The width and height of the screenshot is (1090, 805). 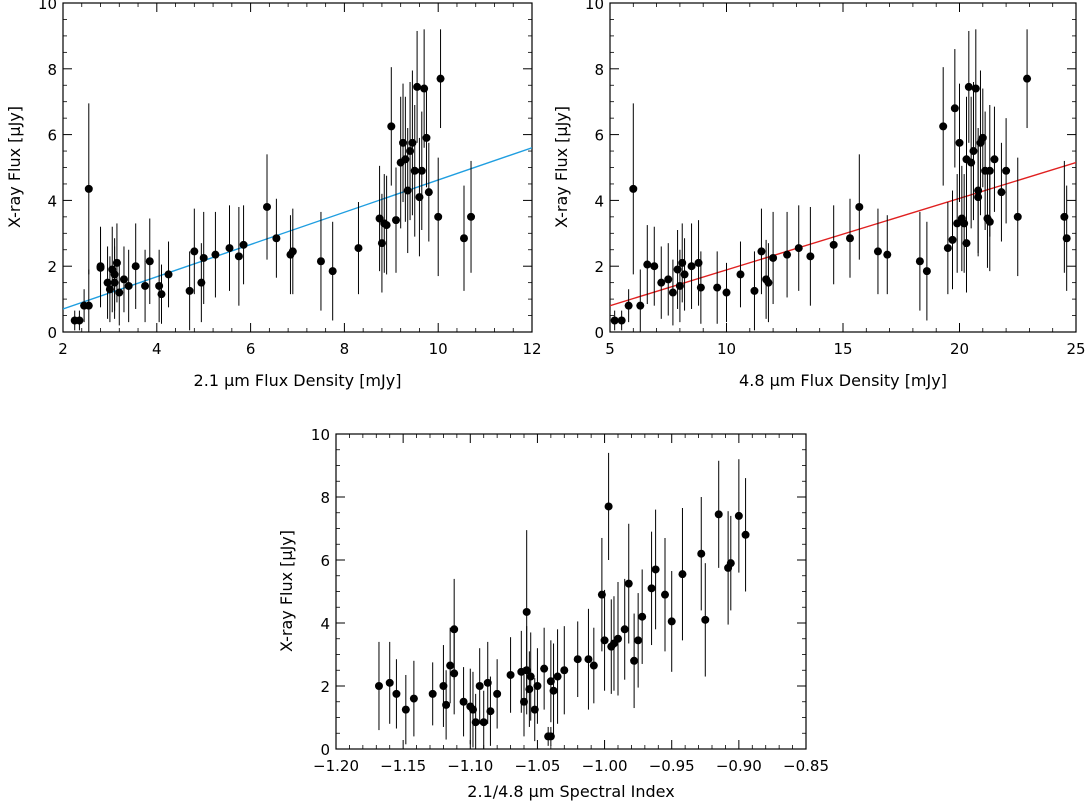 I want to click on x-tick-label: −1.05, so click(x=537, y=766).